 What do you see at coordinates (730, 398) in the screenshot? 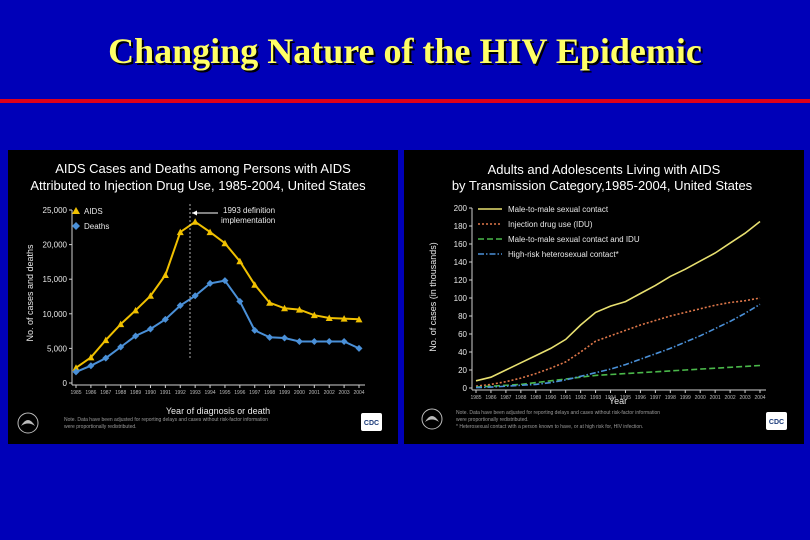
I see `x-tick-label: 2002` at bounding box center [730, 398].